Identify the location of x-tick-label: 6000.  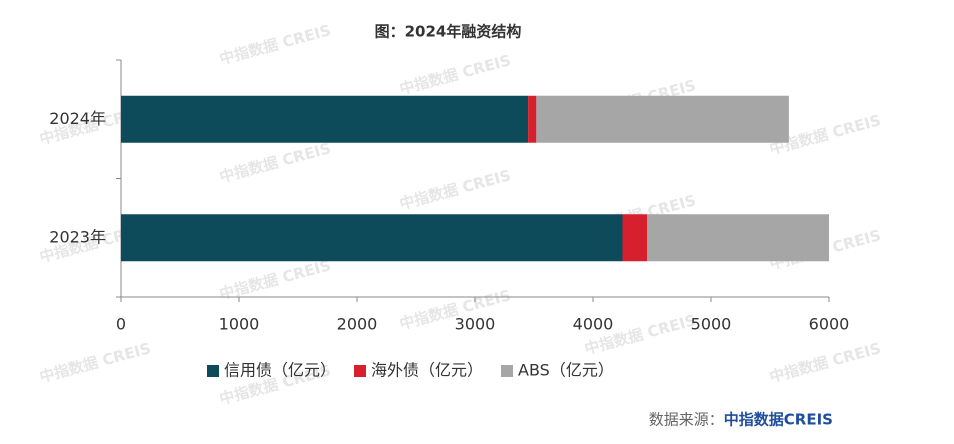
(829, 324).